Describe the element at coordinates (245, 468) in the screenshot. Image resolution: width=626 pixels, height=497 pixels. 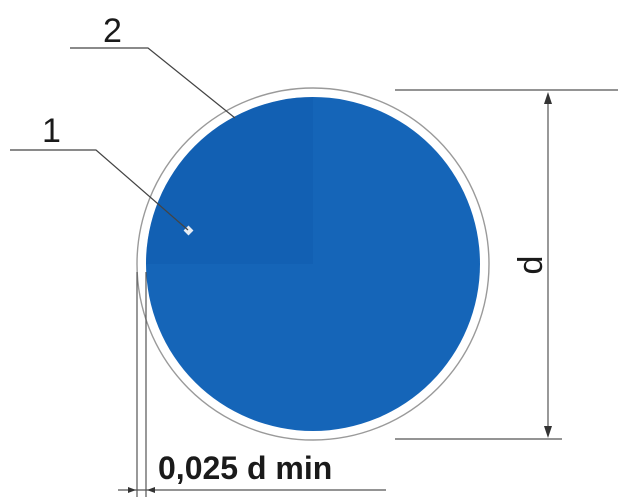
I see `border-width-label: 0,025 d min` at that location.